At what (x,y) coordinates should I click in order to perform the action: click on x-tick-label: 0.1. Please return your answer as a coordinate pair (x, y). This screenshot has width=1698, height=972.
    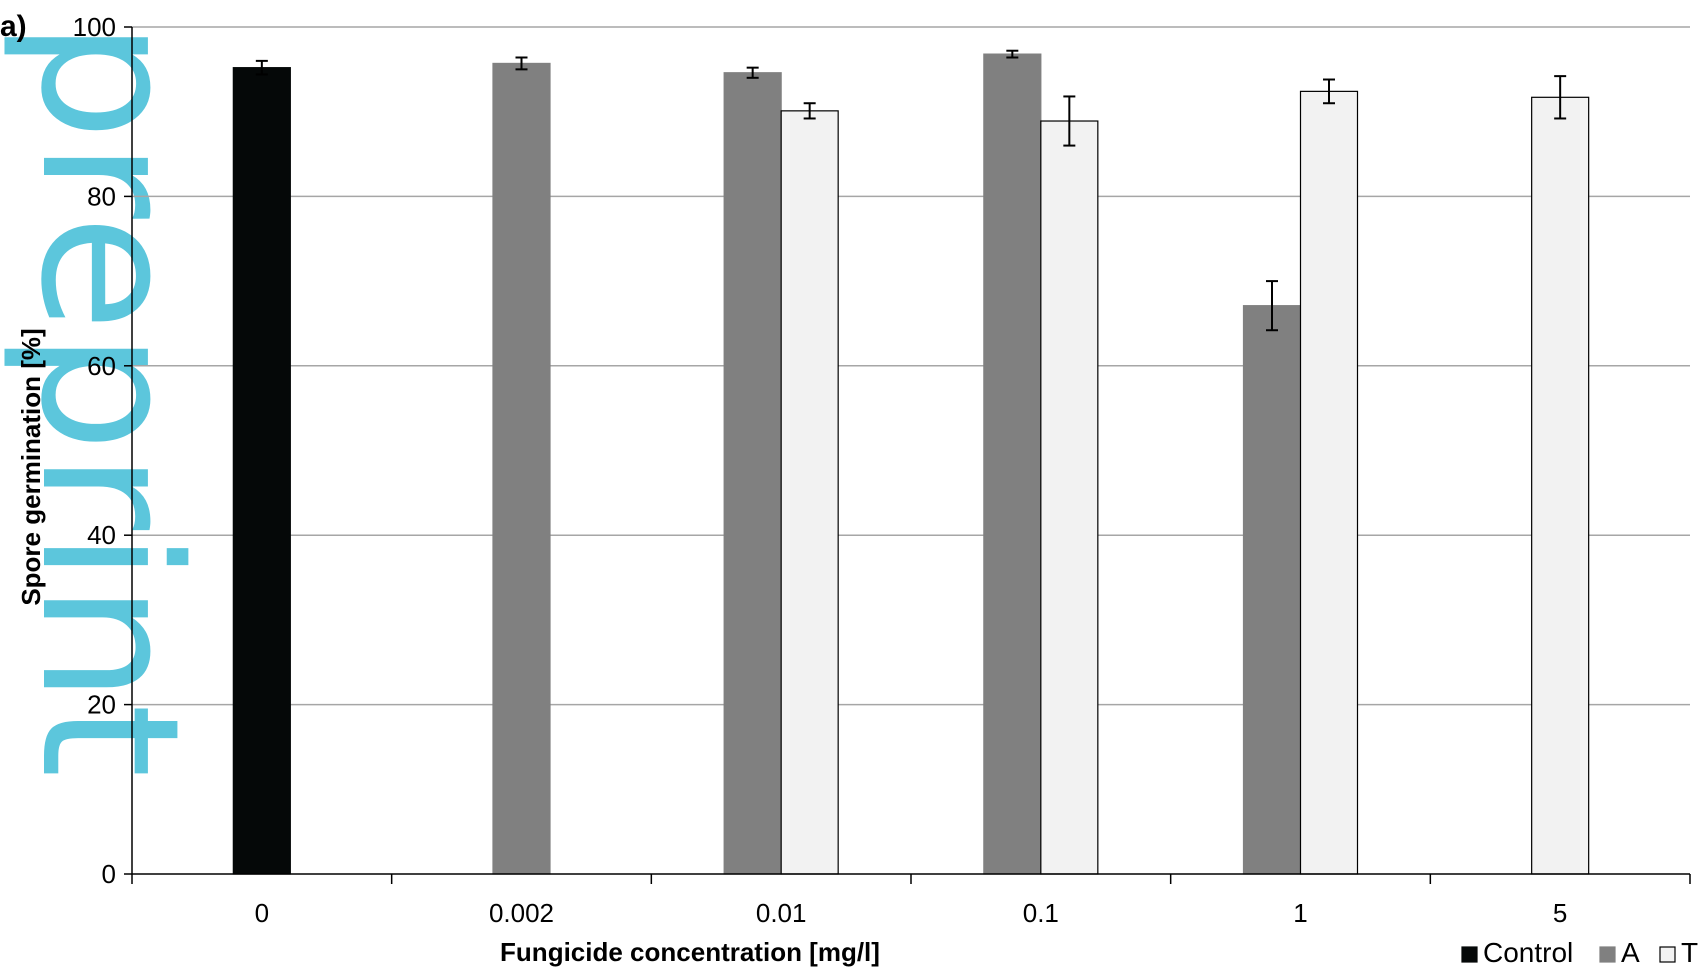
    Looking at the image, I should click on (1041, 913).